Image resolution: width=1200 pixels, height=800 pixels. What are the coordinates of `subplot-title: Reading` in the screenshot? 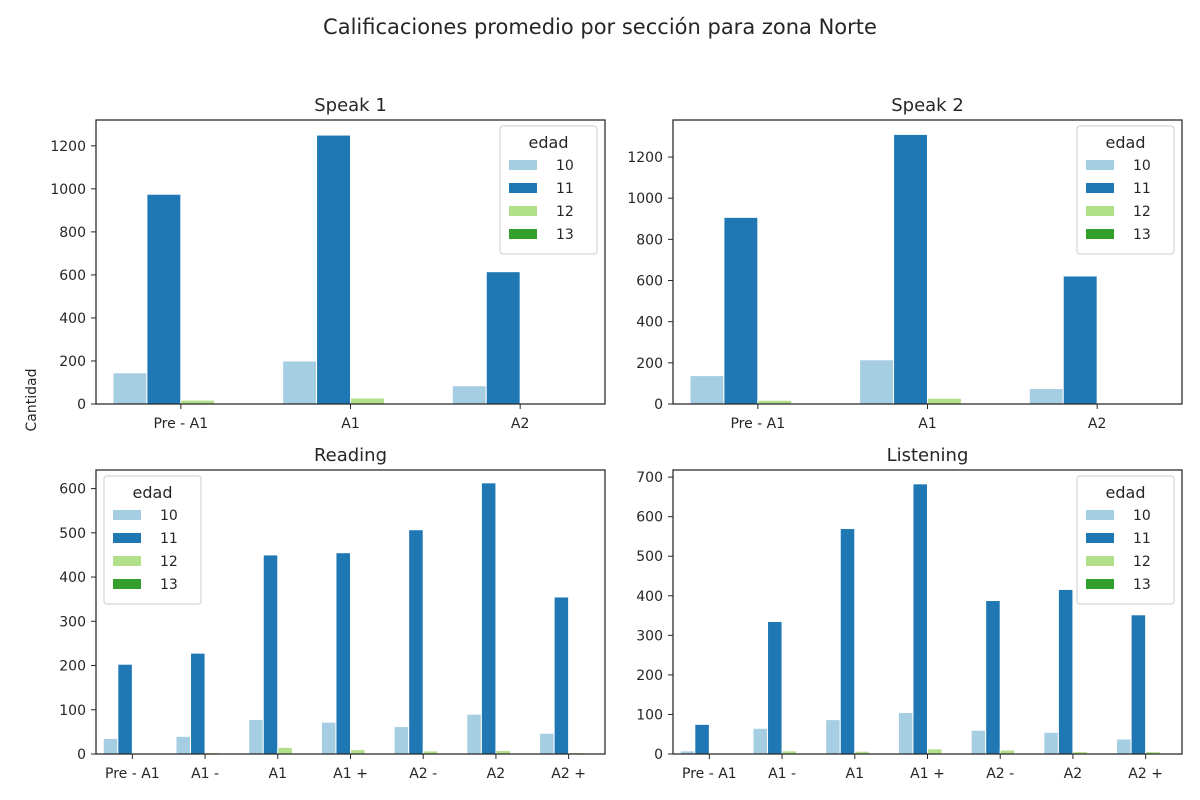 It's located at (350, 455).